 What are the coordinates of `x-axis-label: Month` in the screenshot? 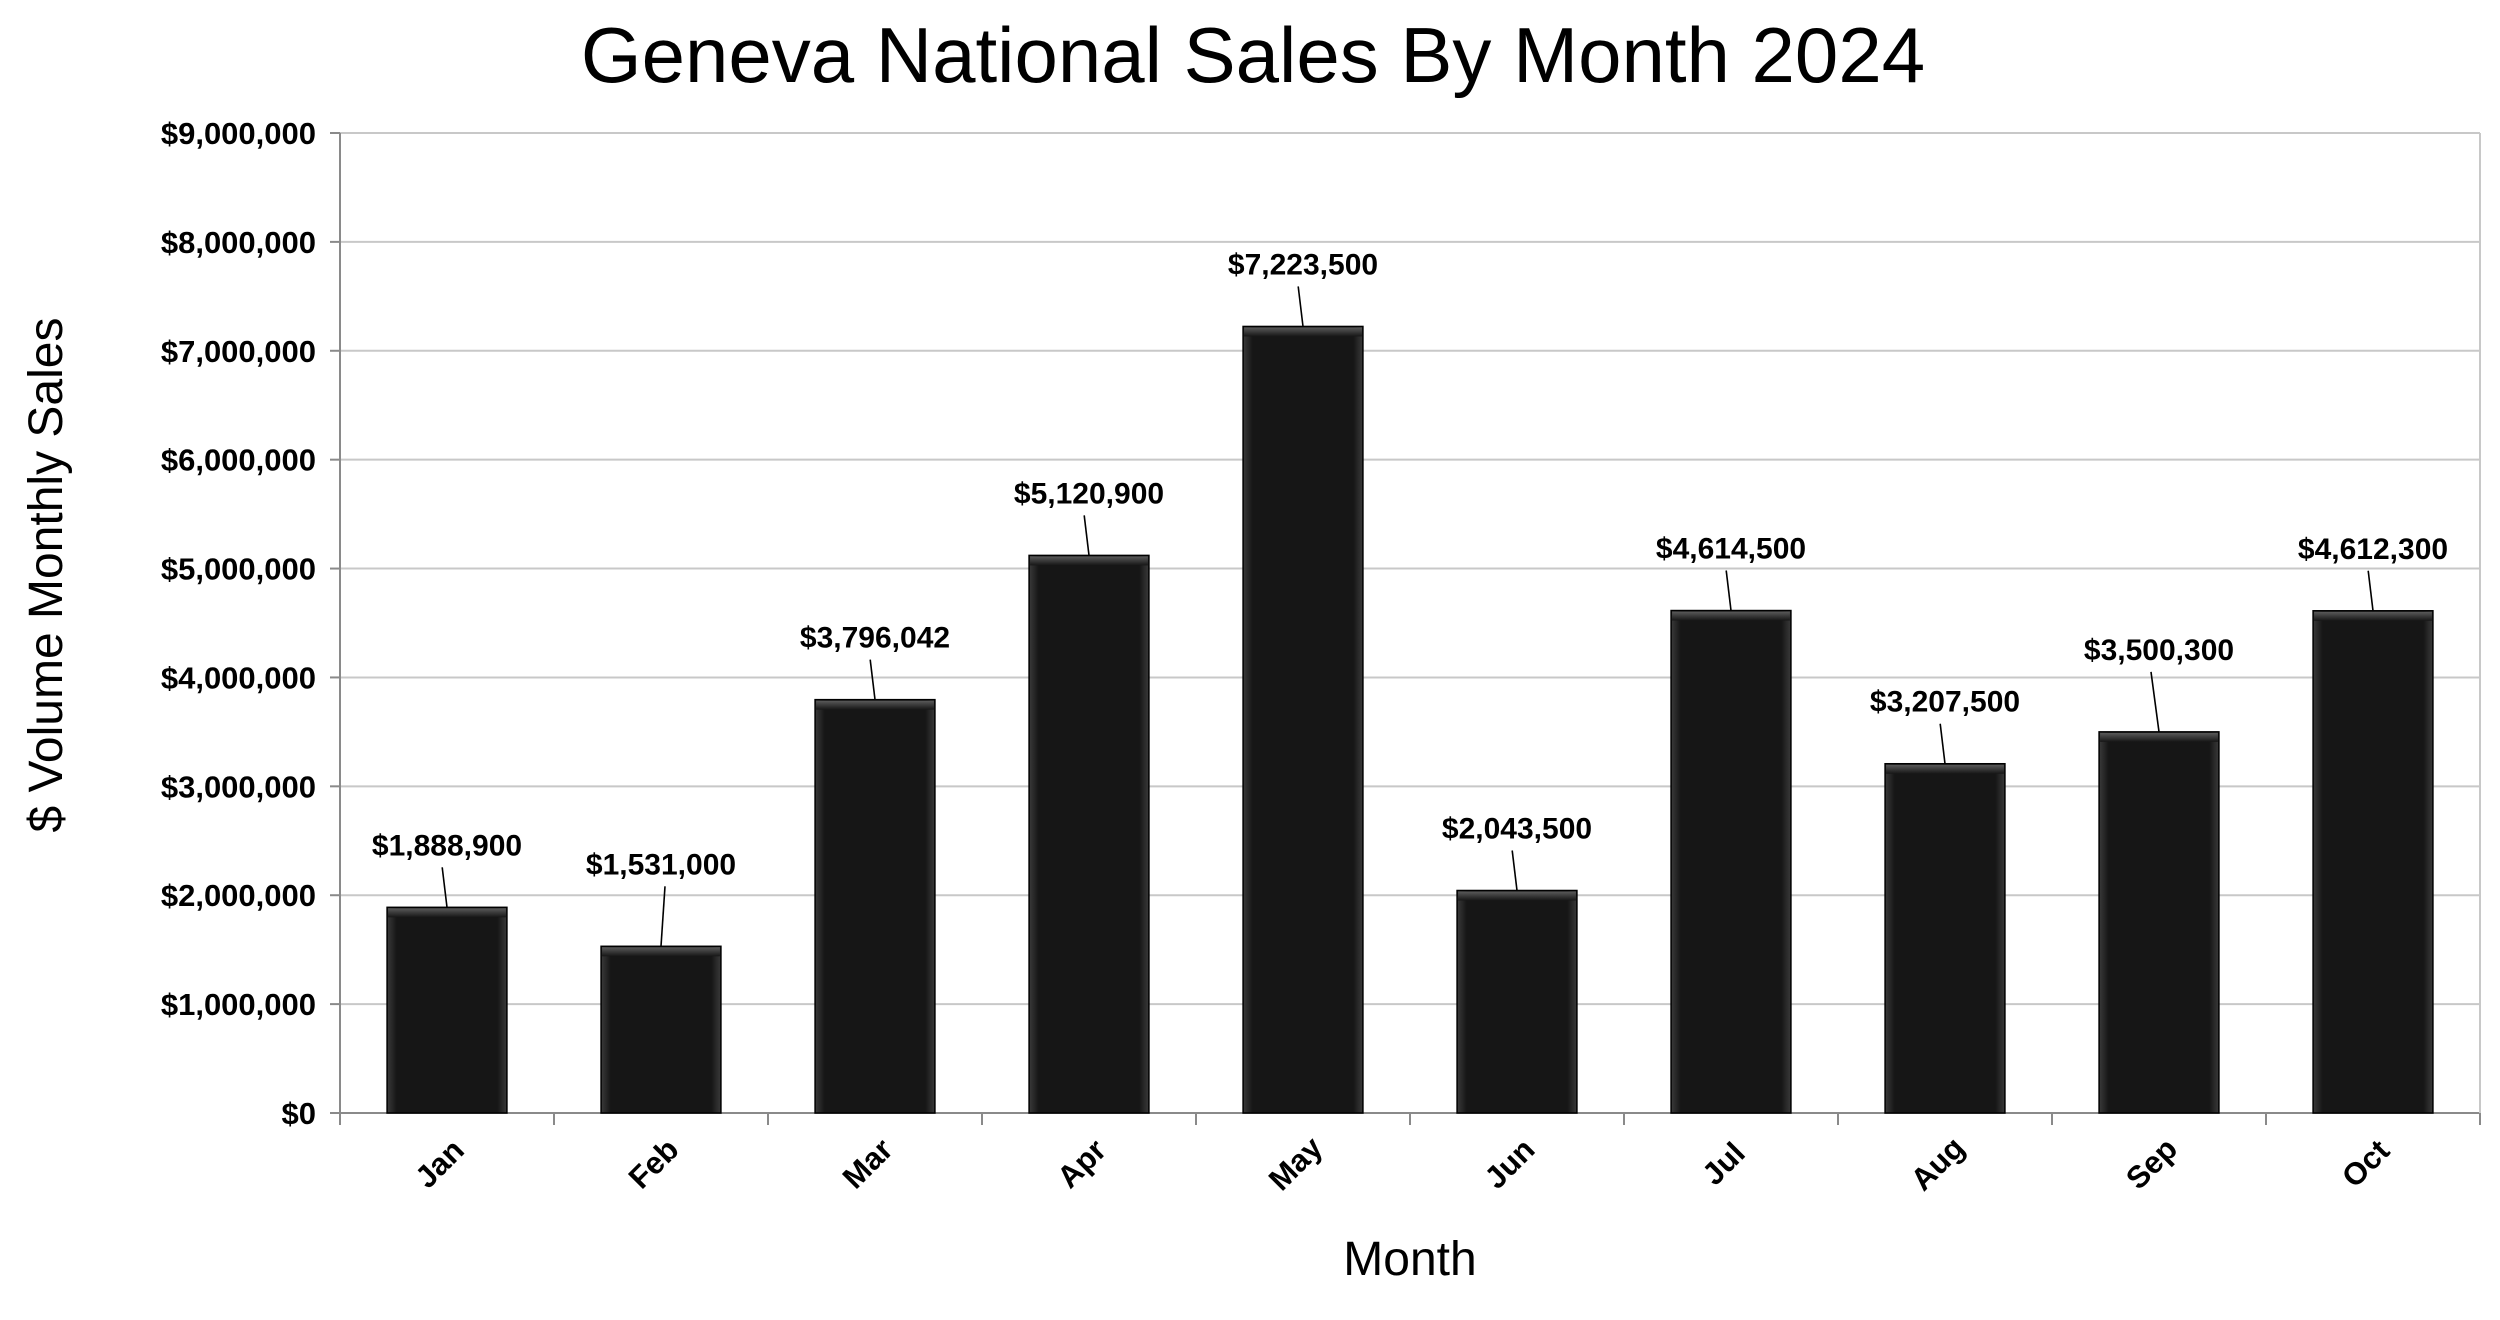 It's located at (1409, 1259).